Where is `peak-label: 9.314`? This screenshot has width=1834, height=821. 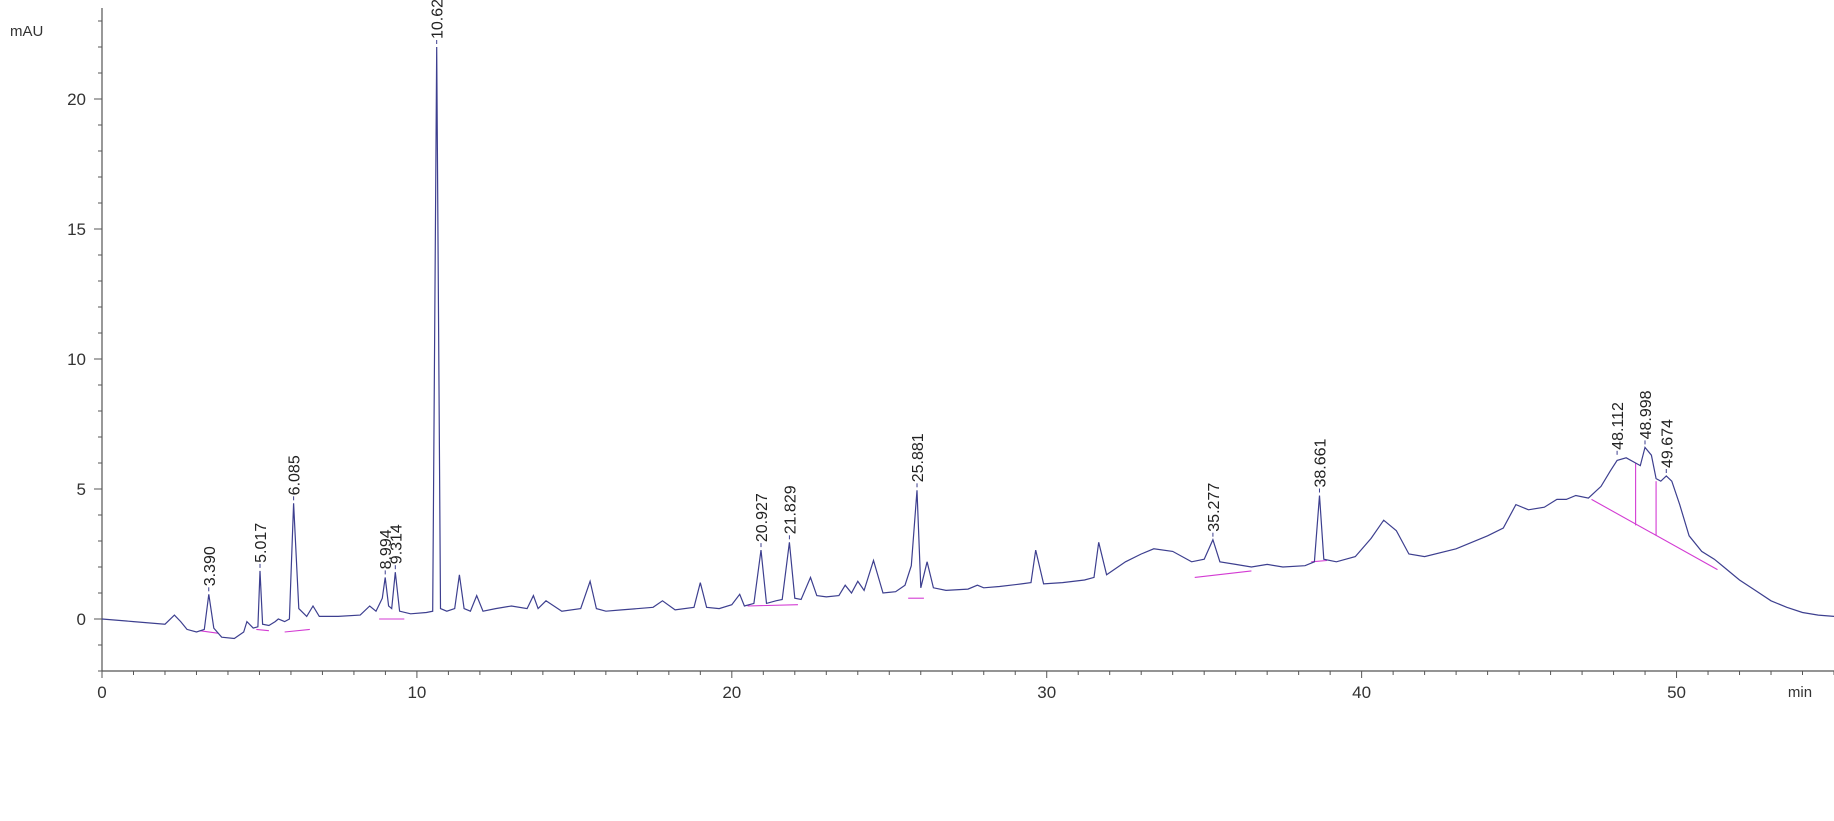
peak-label: 9.314 is located at coordinates (396, 544).